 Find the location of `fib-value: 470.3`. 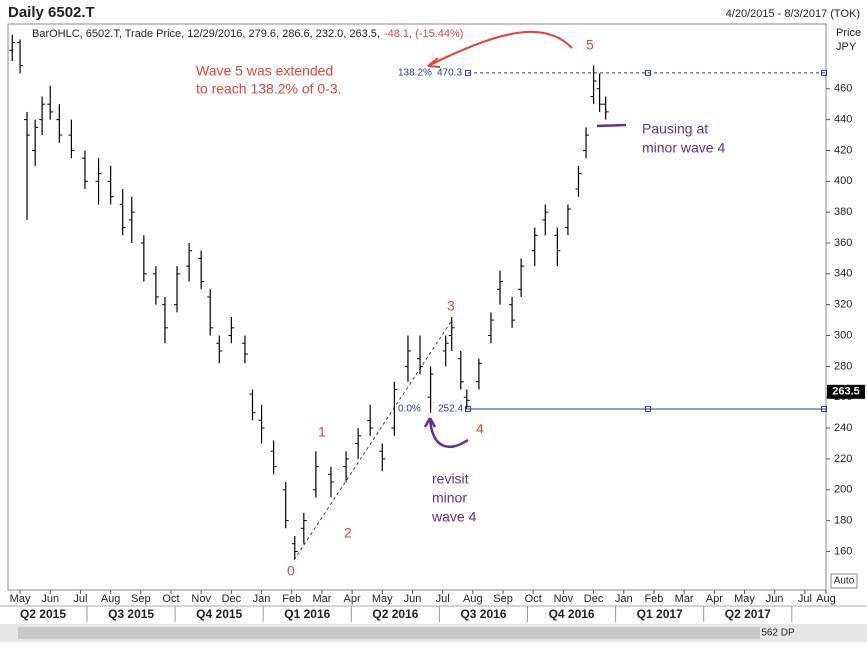

fib-value: 470.3 is located at coordinates (449, 73).